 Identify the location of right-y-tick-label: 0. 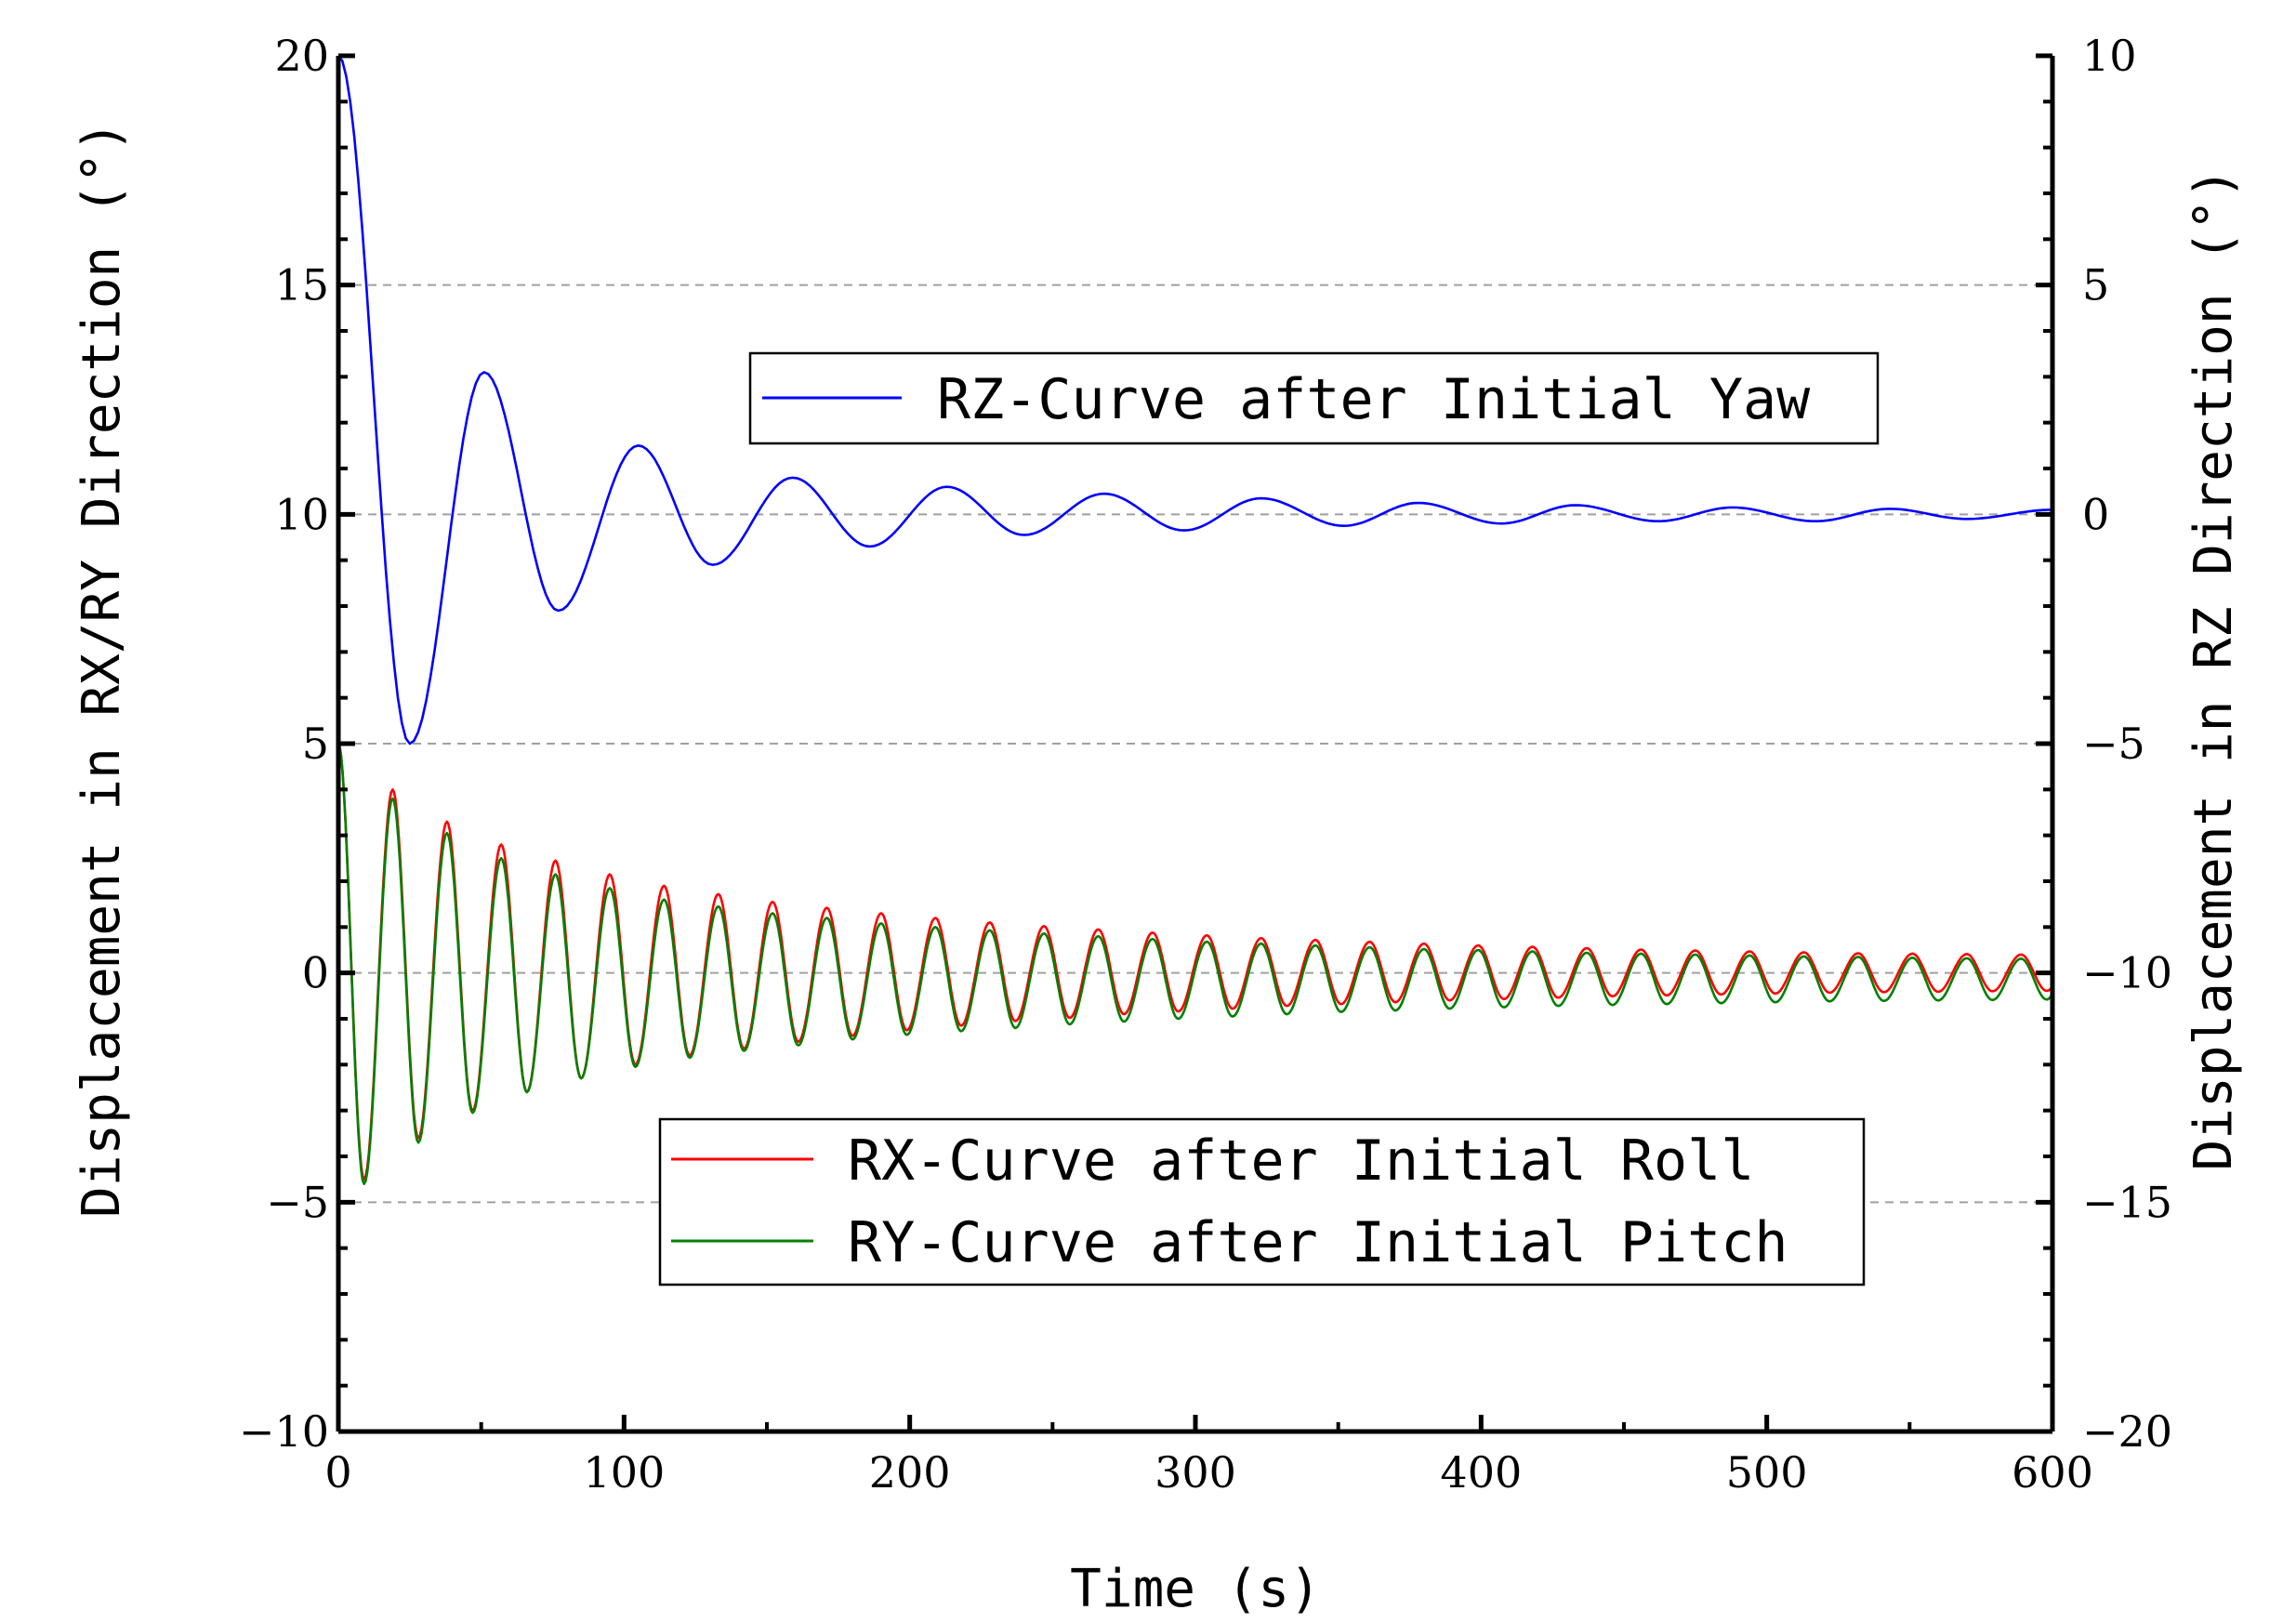
(2096, 514).